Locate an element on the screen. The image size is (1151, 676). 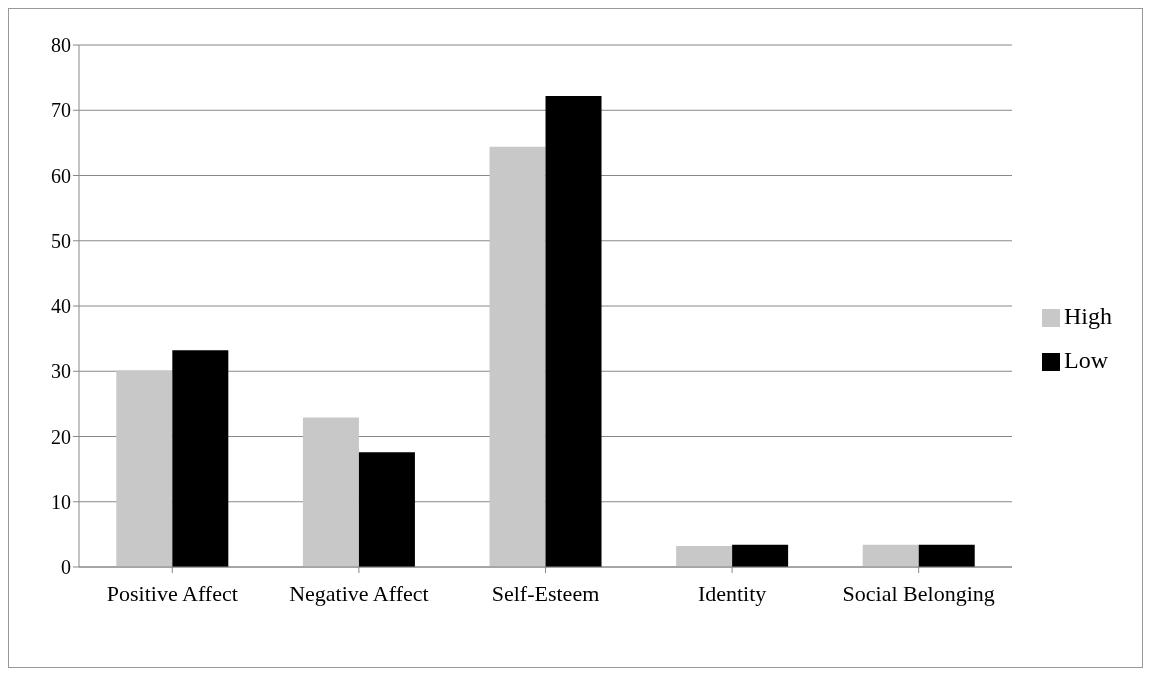
y-tick-label: 20 is located at coordinates (61, 436).